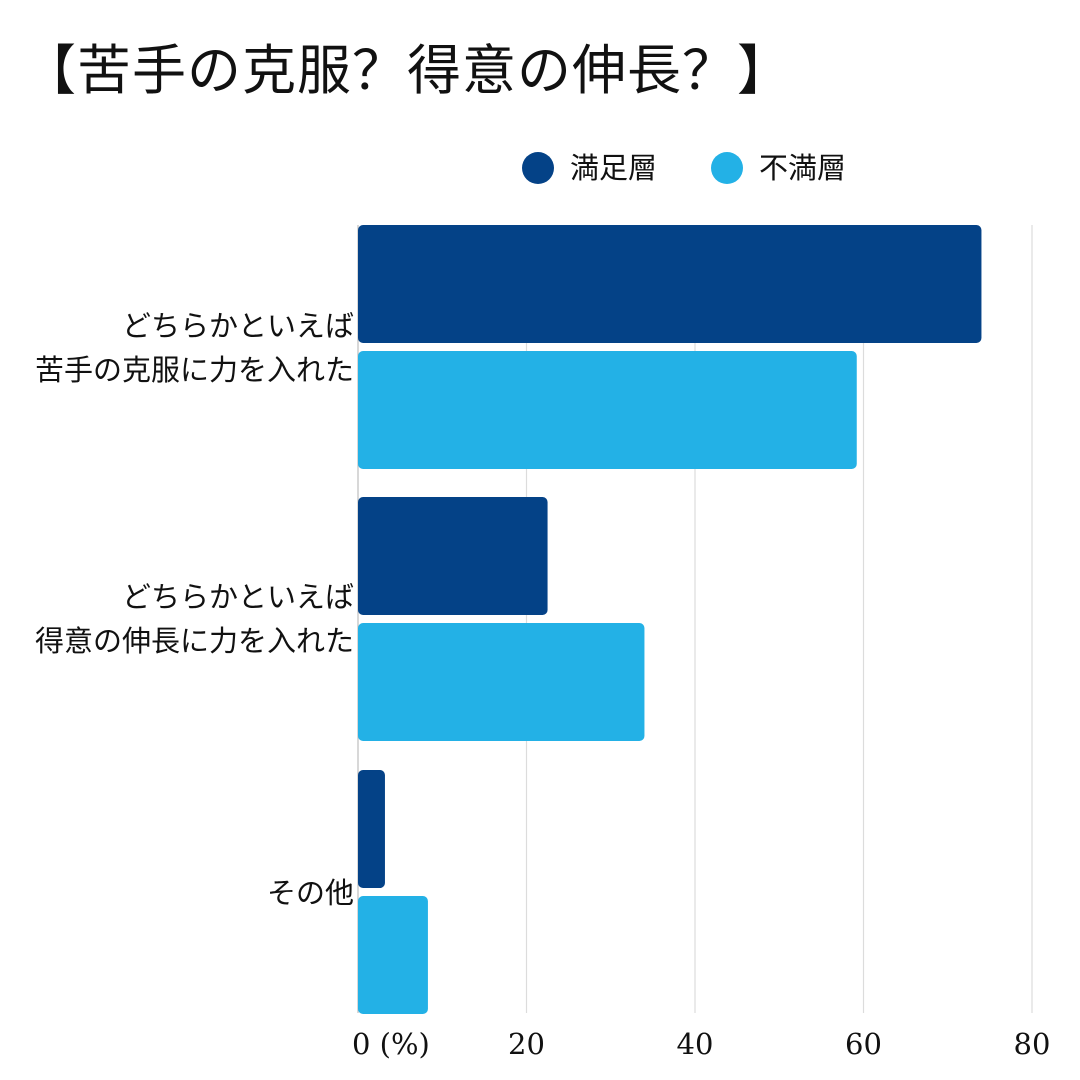 The image size is (1080, 1080). What do you see at coordinates (727, 168) in the screenshot?
I see `legend-swatch-unsatisfied` at bounding box center [727, 168].